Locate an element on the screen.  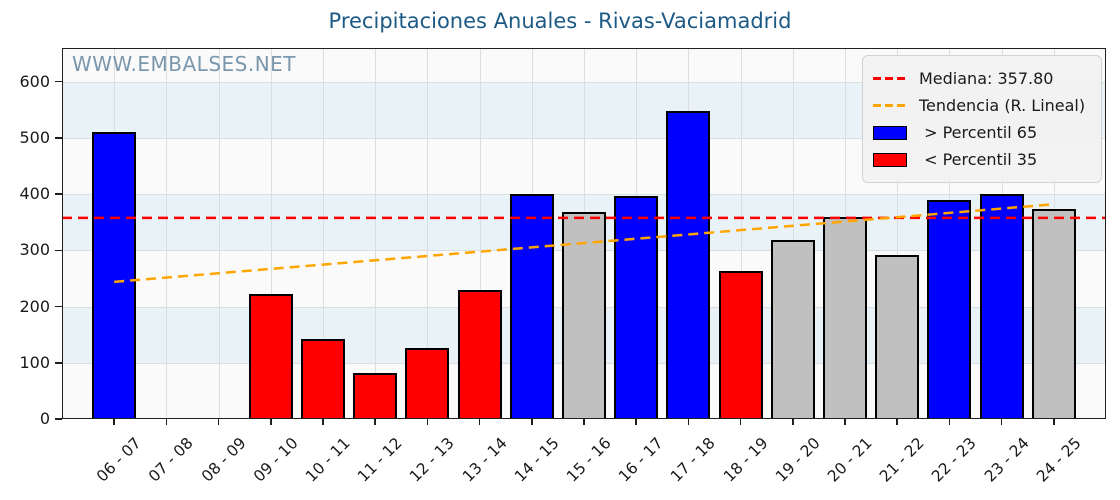
watermark: WWW.EMBALSES.NET is located at coordinates (184, 64).